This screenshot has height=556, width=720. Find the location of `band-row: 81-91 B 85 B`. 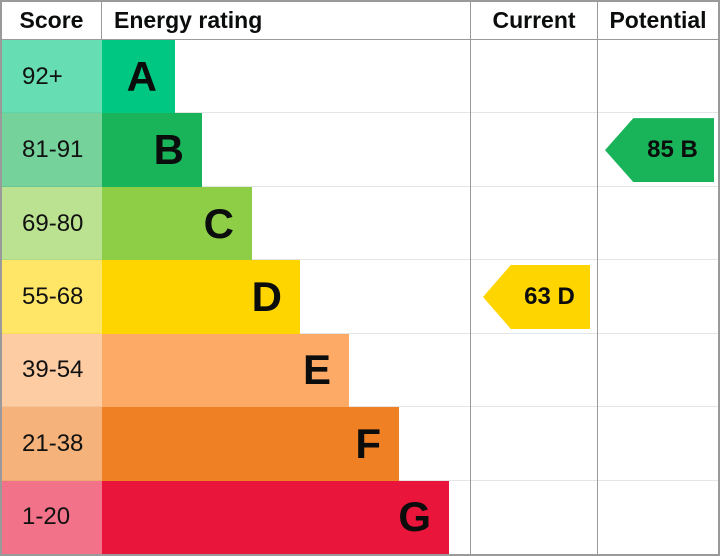

band-row: 81-91 B 85 B is located at coordinates (360, 150).